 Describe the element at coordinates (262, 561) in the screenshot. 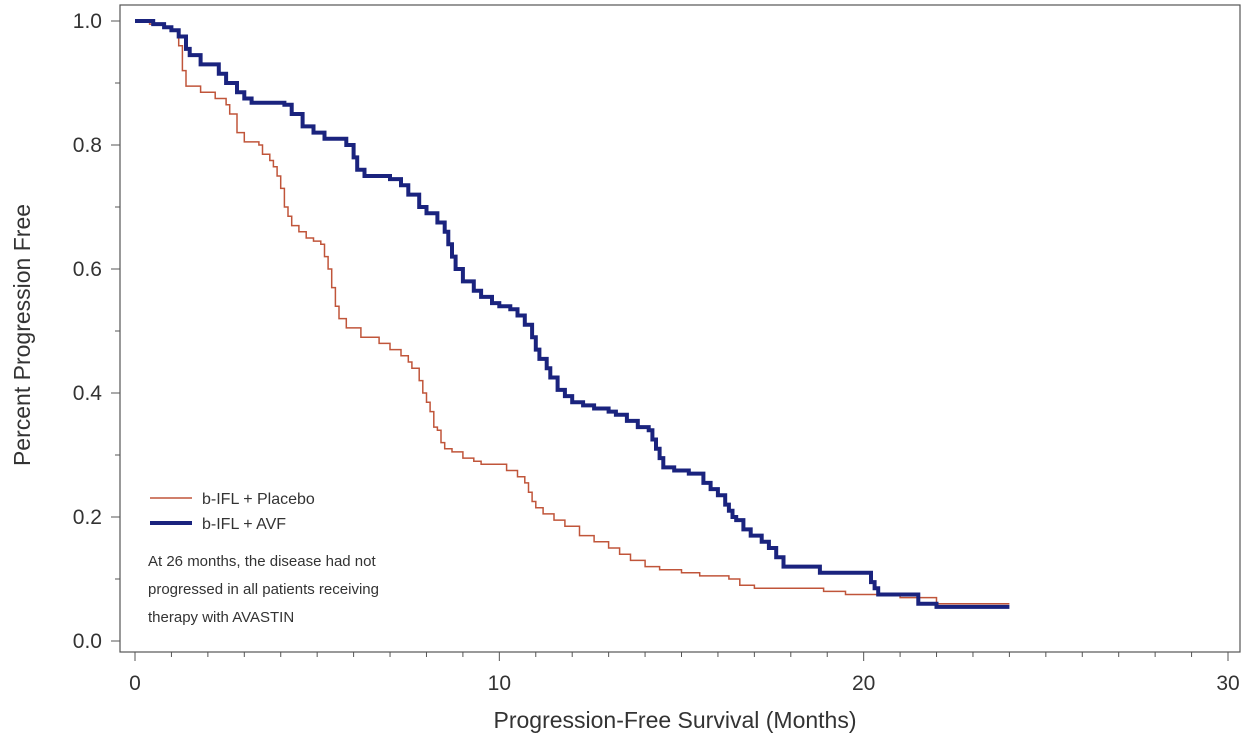

I see `annotation-line-1: At 26 months, the disease had not` at that location.